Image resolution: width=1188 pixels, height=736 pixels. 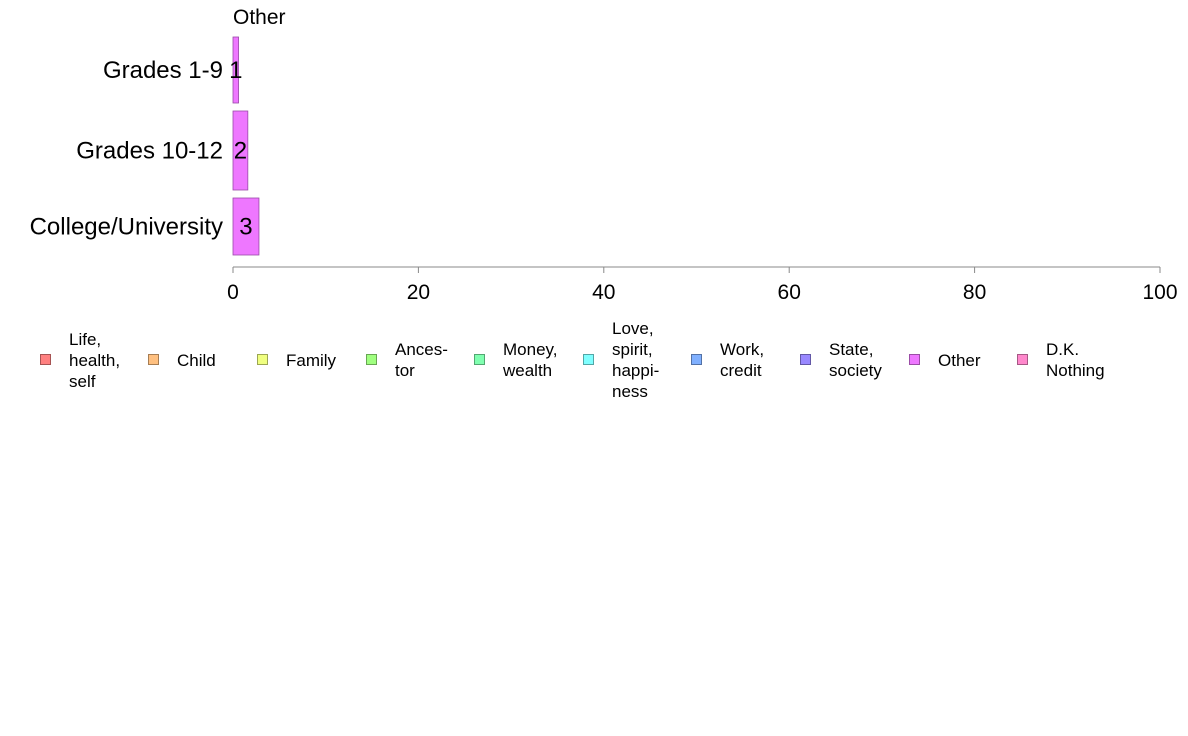 I want to click on category-label: Grades 10-12, so click(x=149, y=151).